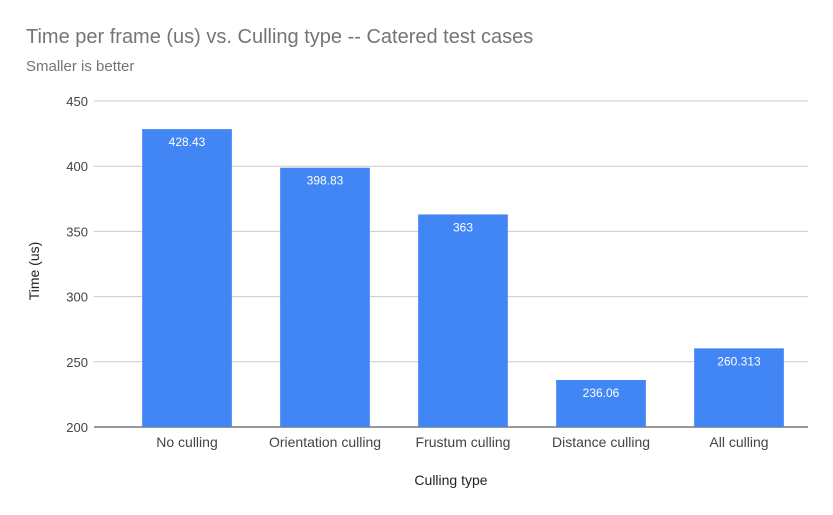 This screenshot has width=833, height=515. I want to click on x-axis-title: Culling type, so click(450, 480).